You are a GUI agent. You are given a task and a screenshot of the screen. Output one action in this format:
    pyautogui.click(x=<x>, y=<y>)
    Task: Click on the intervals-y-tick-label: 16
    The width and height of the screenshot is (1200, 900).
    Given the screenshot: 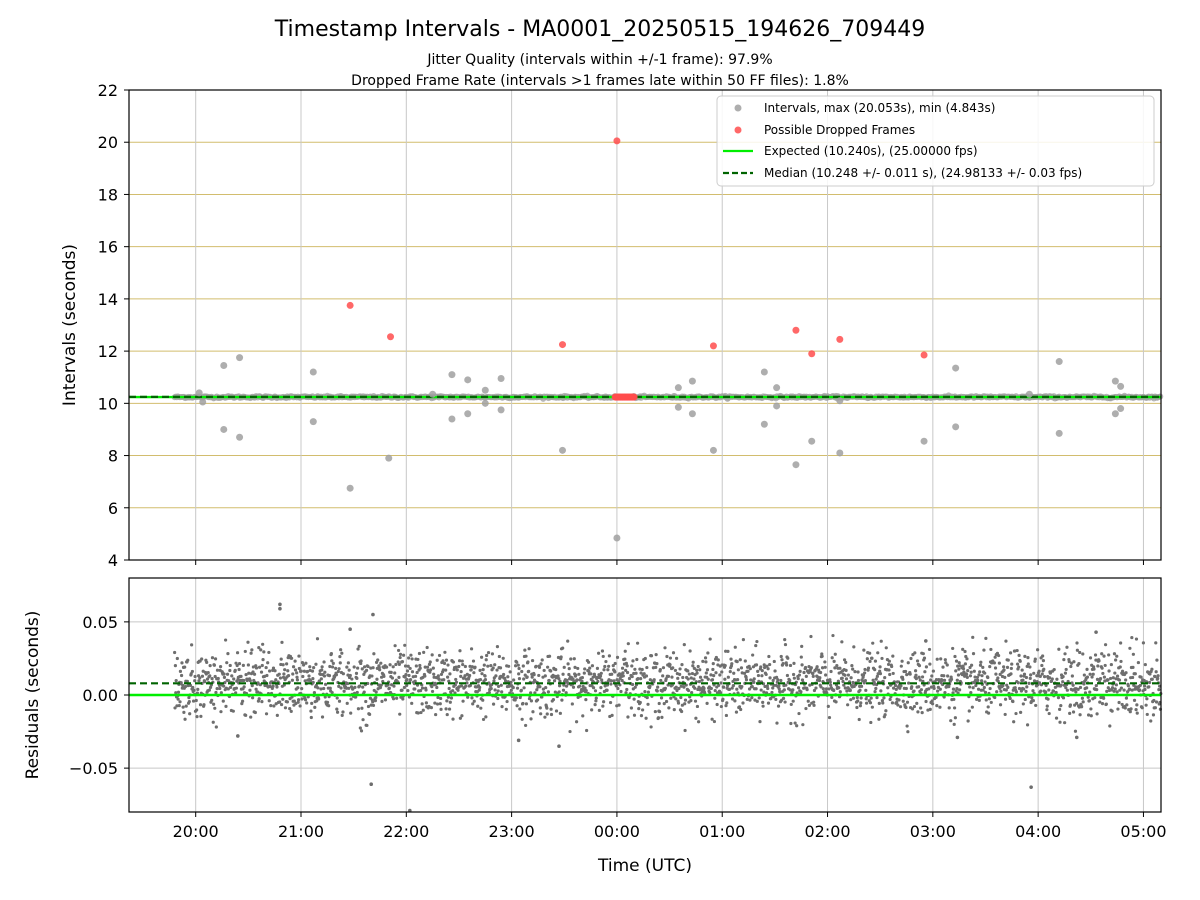 What is the action you would take?
    pyautogui.click(x=108, y=247)
    